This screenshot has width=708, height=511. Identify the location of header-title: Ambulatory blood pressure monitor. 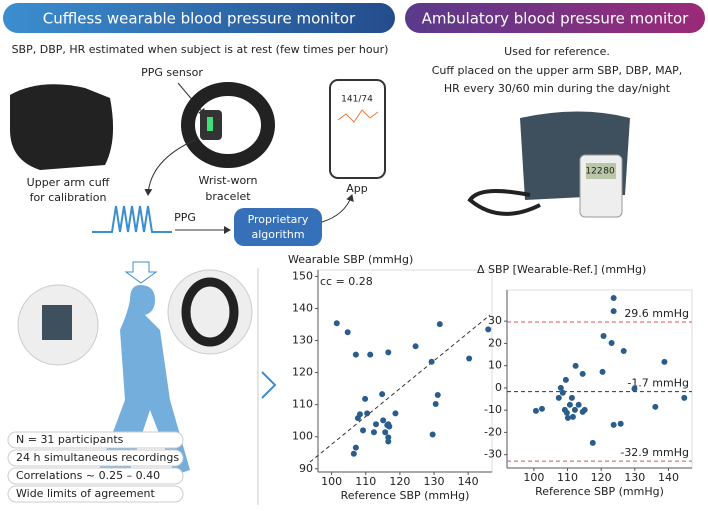
(556, 19).